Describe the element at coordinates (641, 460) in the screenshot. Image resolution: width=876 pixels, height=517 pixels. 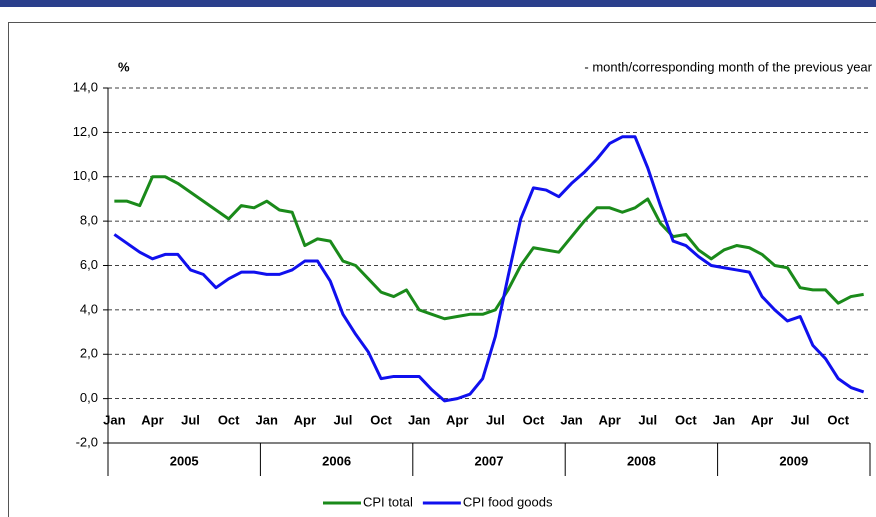
I see `year-label: 2008` at that location.